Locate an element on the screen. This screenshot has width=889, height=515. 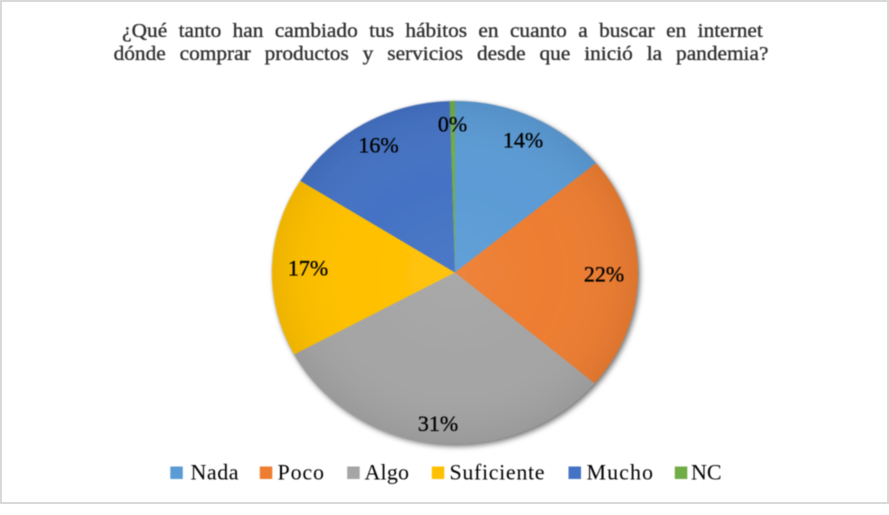
svg-text: Suficiente is located at coordinates (497, 472).